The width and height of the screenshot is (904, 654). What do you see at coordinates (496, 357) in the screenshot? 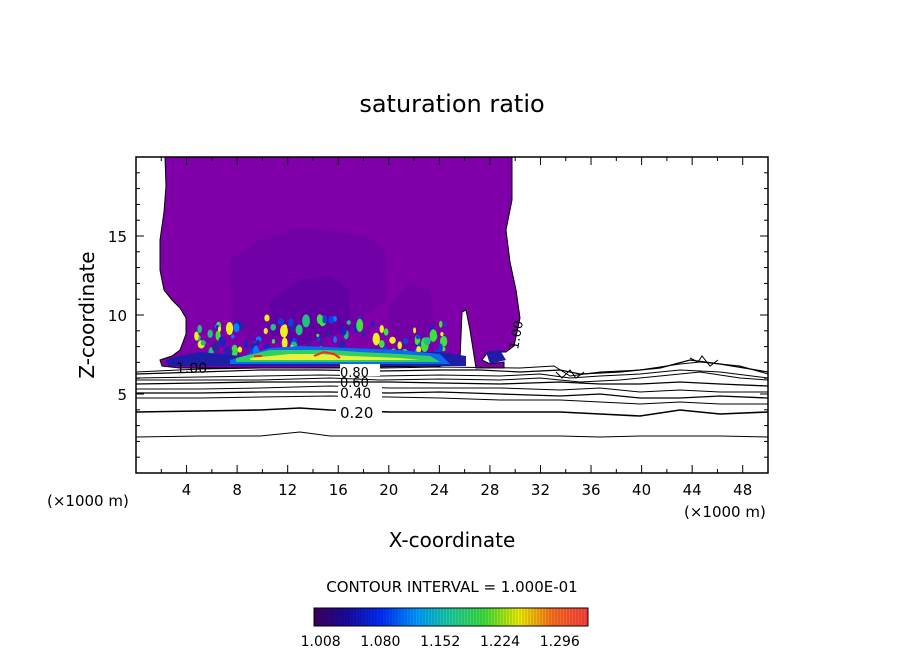
I see `right-pocket` at bounding box center [496, 357].